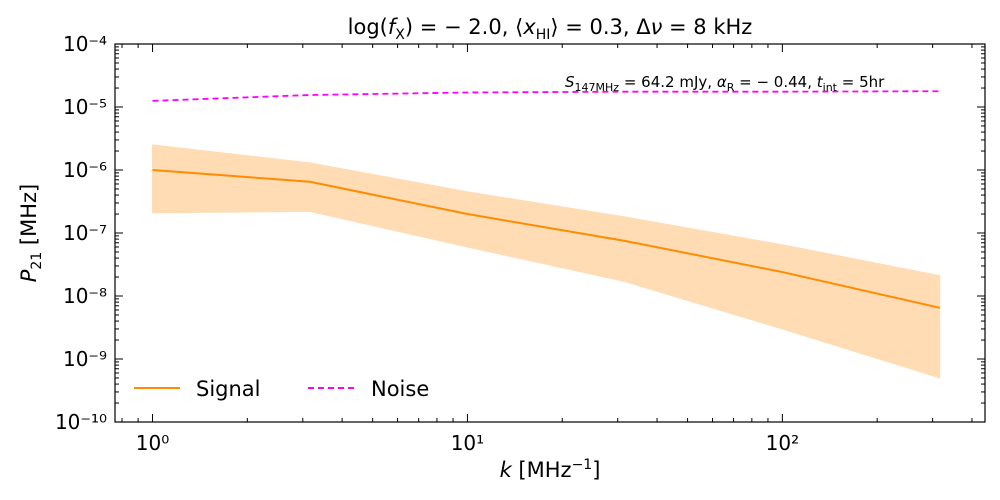 The width and height of the screenshot is (1000, 500). I want to click on y-tick-label: 10⁻⁹, so click(85, 359).